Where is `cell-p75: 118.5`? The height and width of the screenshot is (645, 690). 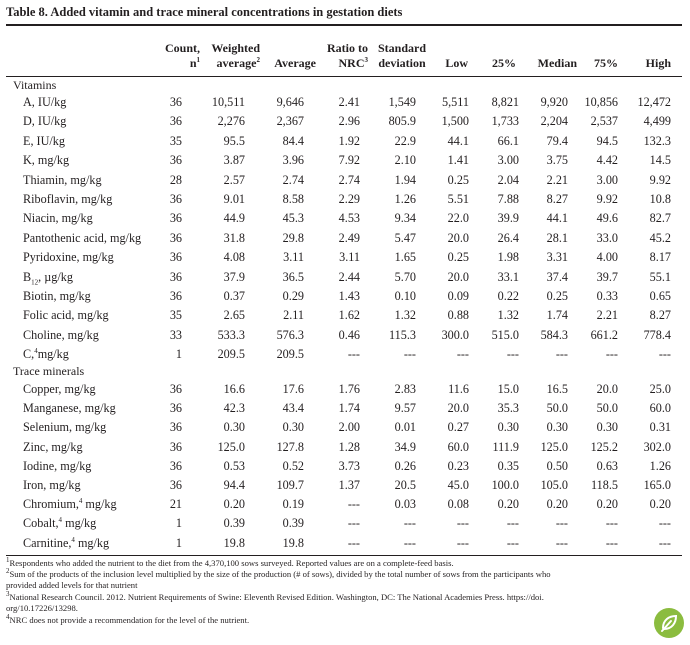
cell-p75: 118.5 is located at coordinates (604, 485).